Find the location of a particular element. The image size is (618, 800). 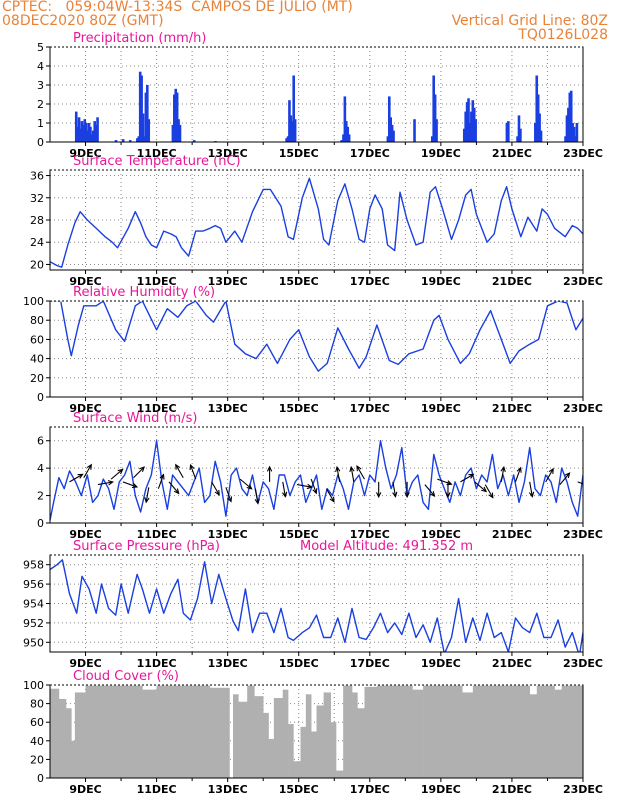

panel-title: Precipitation (mm/h) is located at coordinates (139, 38).